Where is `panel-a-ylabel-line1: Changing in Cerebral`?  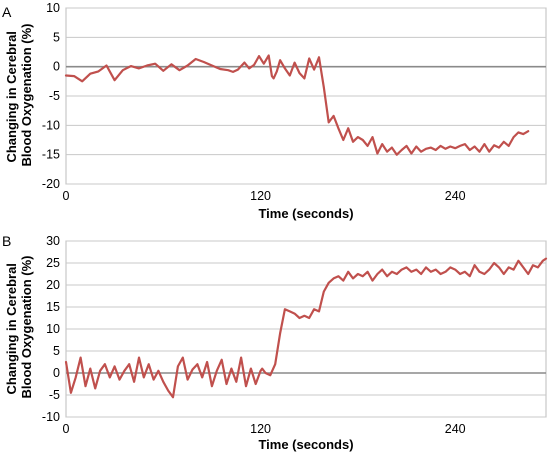
panel-a-ylabel-line1: Changing in Cerebral is located at coordinates (11, 96).